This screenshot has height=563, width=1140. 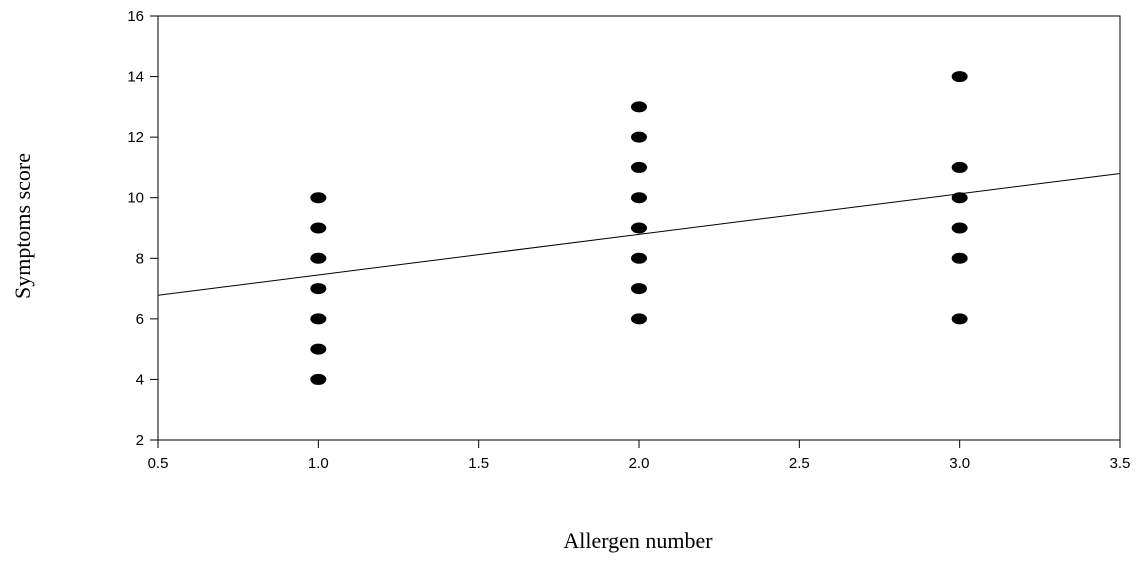 What do you see at coordinates (22, 226) in the screenshot?
I see `y-axis-title: Symptoms score` at bounding box center [22, 226].